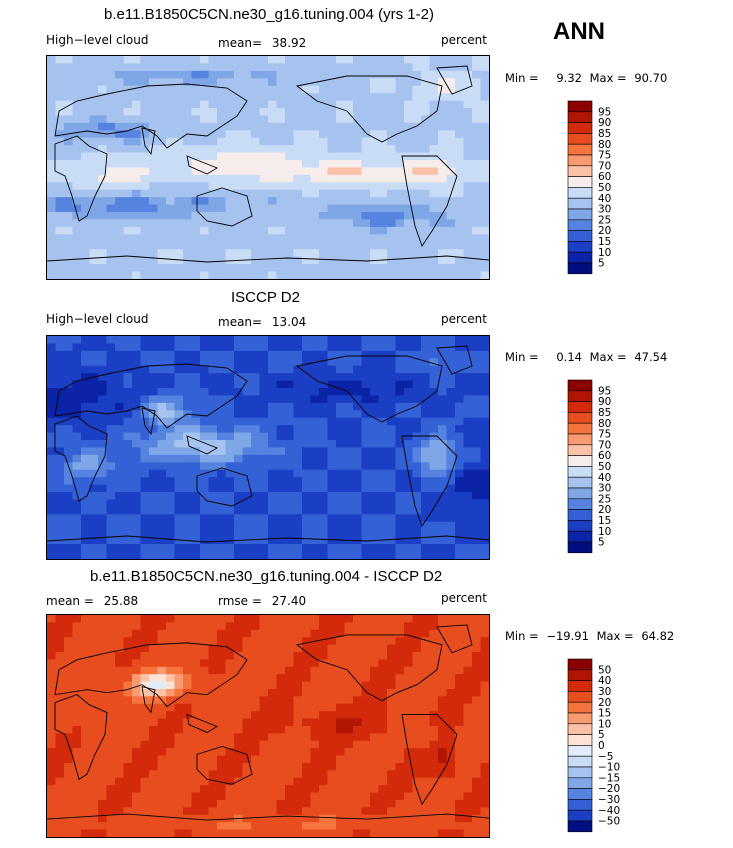 The width and height of the screenshot is (733, 848). I want to click on colorbar-box, so click(580, 783).